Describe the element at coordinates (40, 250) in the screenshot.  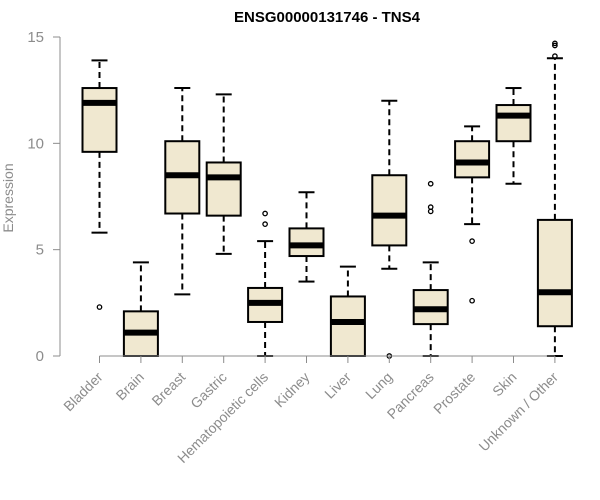
I see `y-tick-label: 5` at that location.